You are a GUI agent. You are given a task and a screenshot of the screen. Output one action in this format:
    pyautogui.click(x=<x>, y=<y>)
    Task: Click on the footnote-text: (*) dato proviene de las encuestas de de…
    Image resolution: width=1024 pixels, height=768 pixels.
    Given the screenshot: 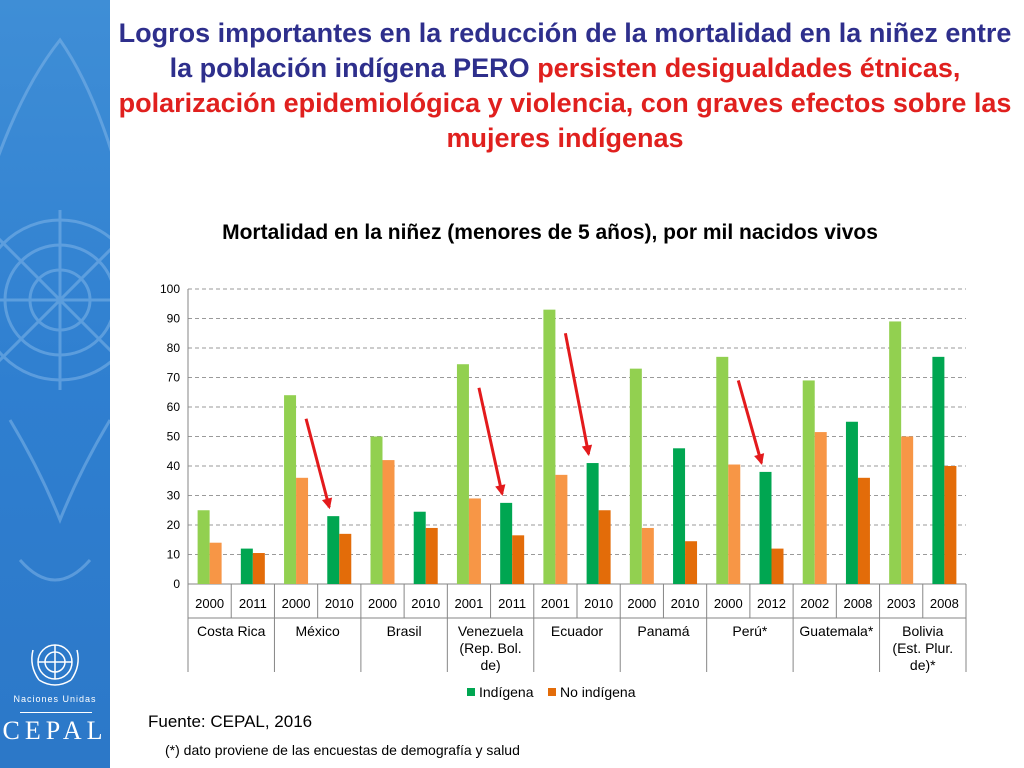 What is the action you would take?
    pyautogui.click(x=342, y=750)
    